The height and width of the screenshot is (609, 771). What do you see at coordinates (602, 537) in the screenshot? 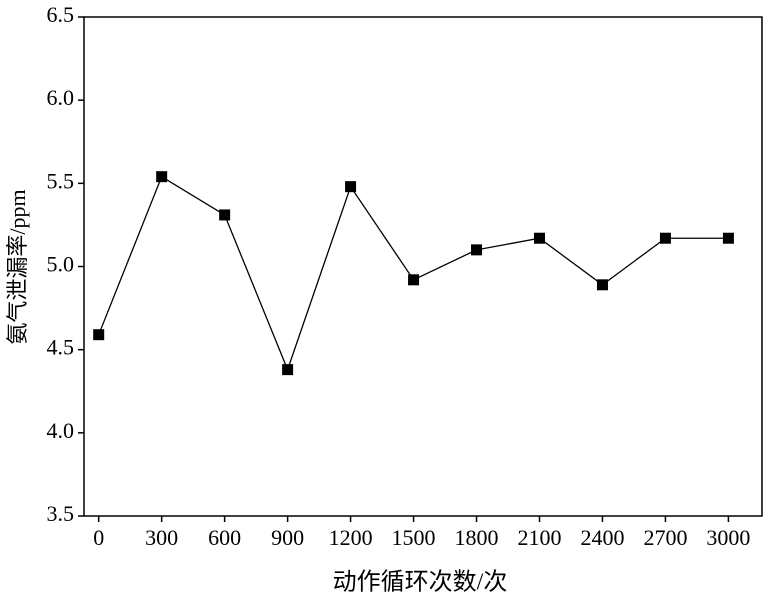
I see `x-tick-label: 2400` at bounding box center [602, 537].